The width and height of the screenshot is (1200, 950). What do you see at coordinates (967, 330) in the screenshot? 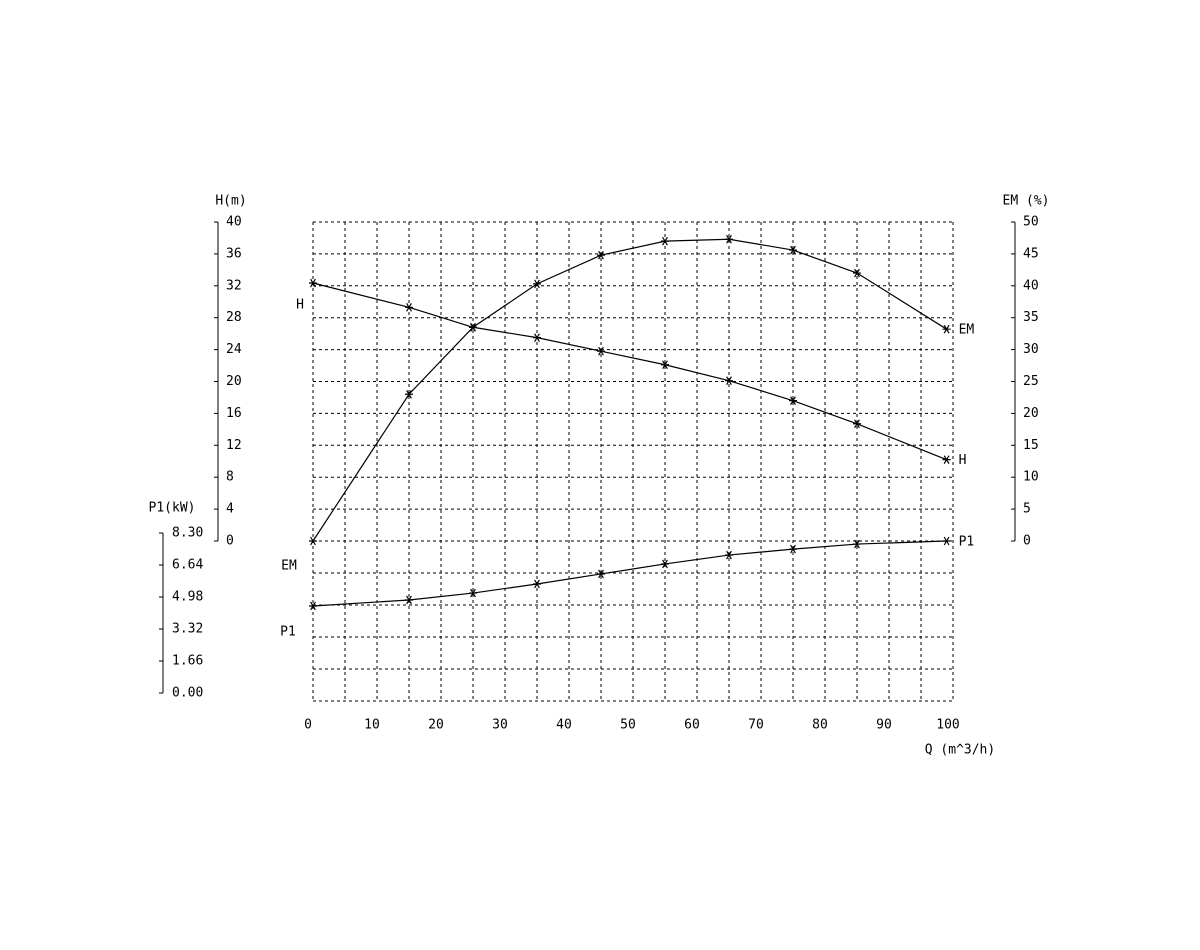
I see `series-label: EM` at bounding box center [967, 330].